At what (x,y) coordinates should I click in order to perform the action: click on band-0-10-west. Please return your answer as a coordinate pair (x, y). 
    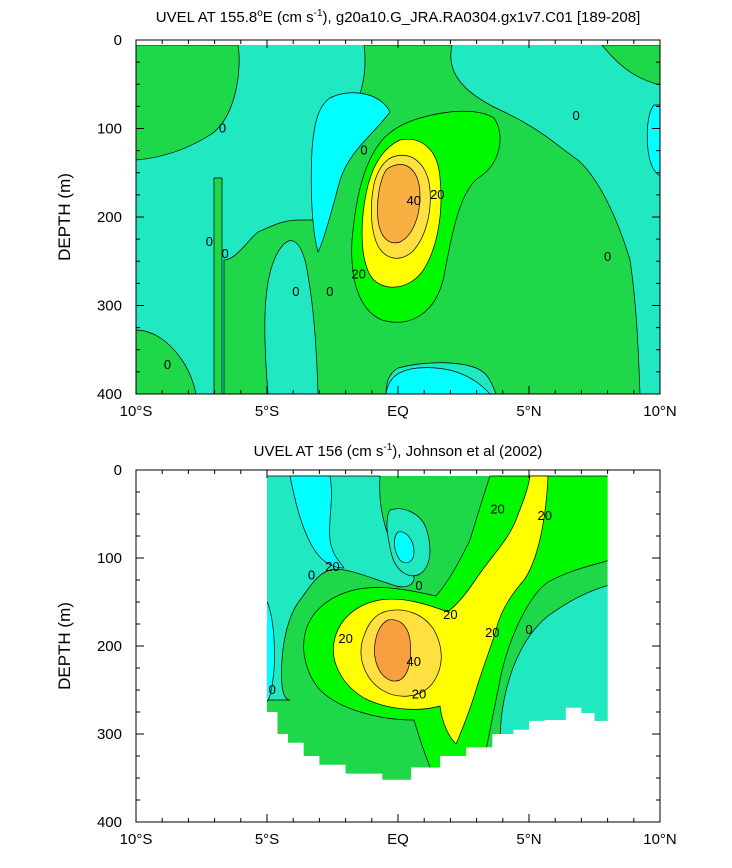
    Looking at the image, I should click on (188, 103).